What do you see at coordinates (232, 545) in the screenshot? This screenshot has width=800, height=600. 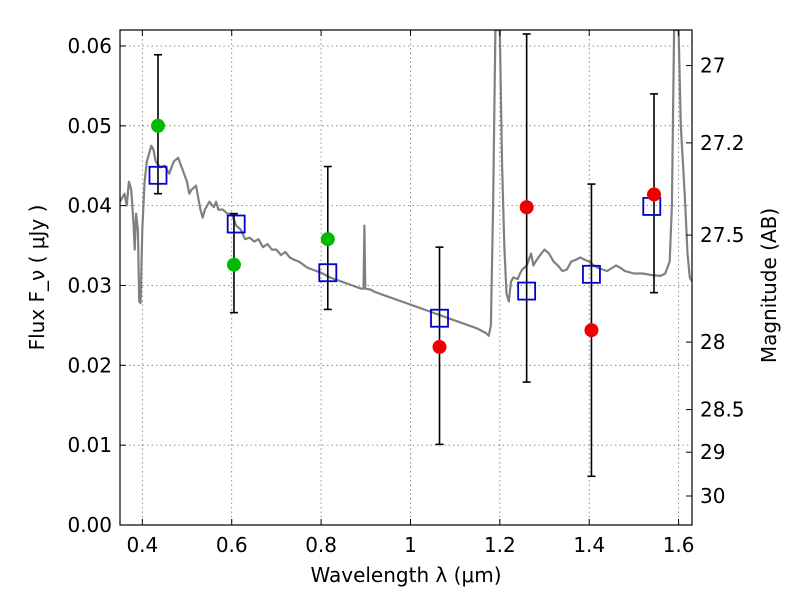 I see `x-tick-label: 0.6` at bounding box center [232, 545].